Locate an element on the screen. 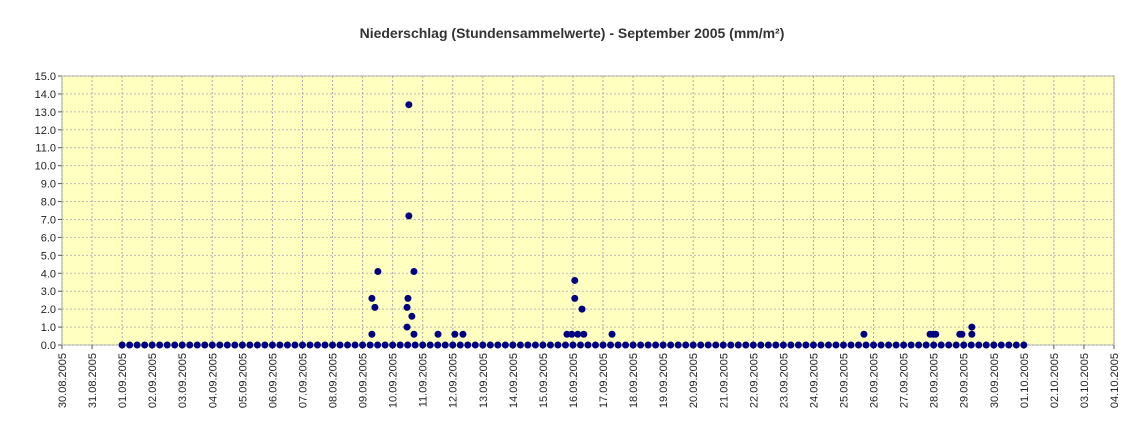  x-tick-label: 15.09.2005 is located at coordinates (544, 380).